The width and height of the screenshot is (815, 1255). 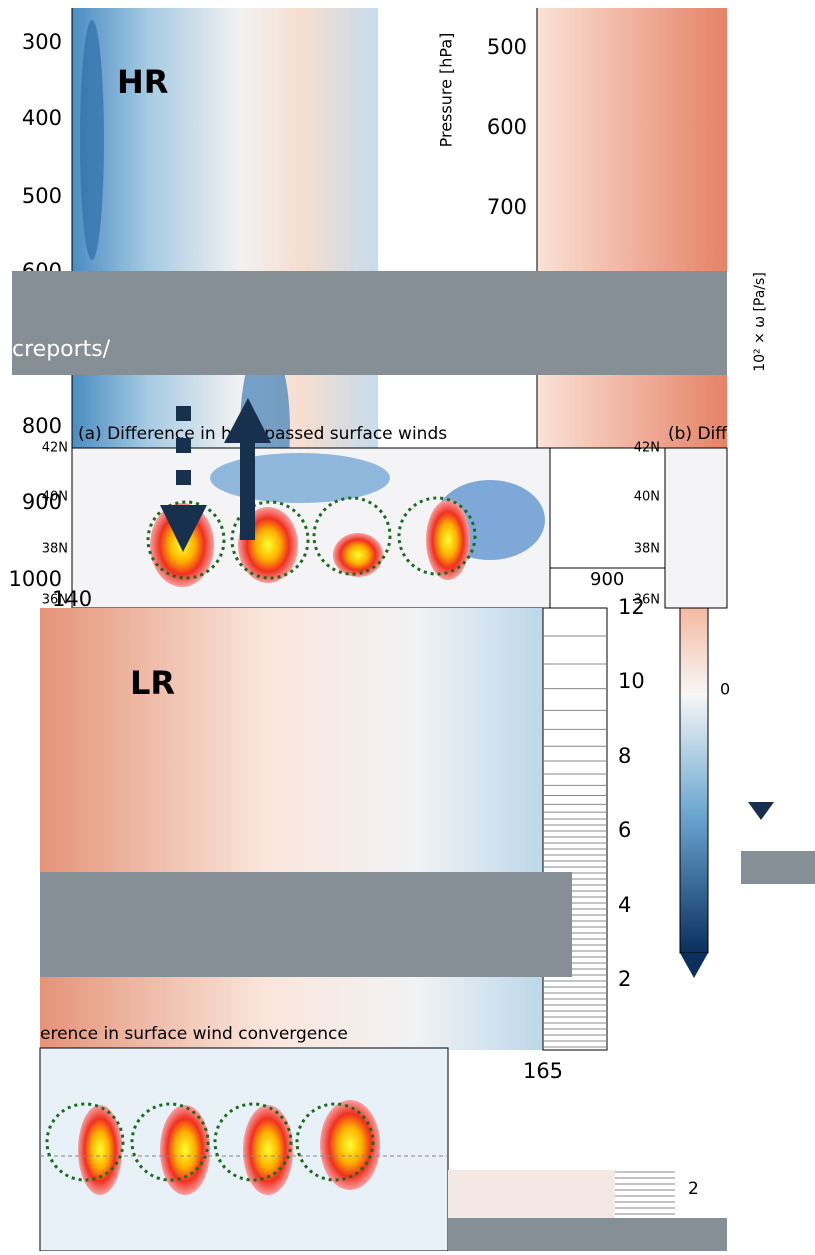 What do you see at coordinates (694, 965) in the screenshot?
I see `colorbar-extend` at bounding box center [694, 965].